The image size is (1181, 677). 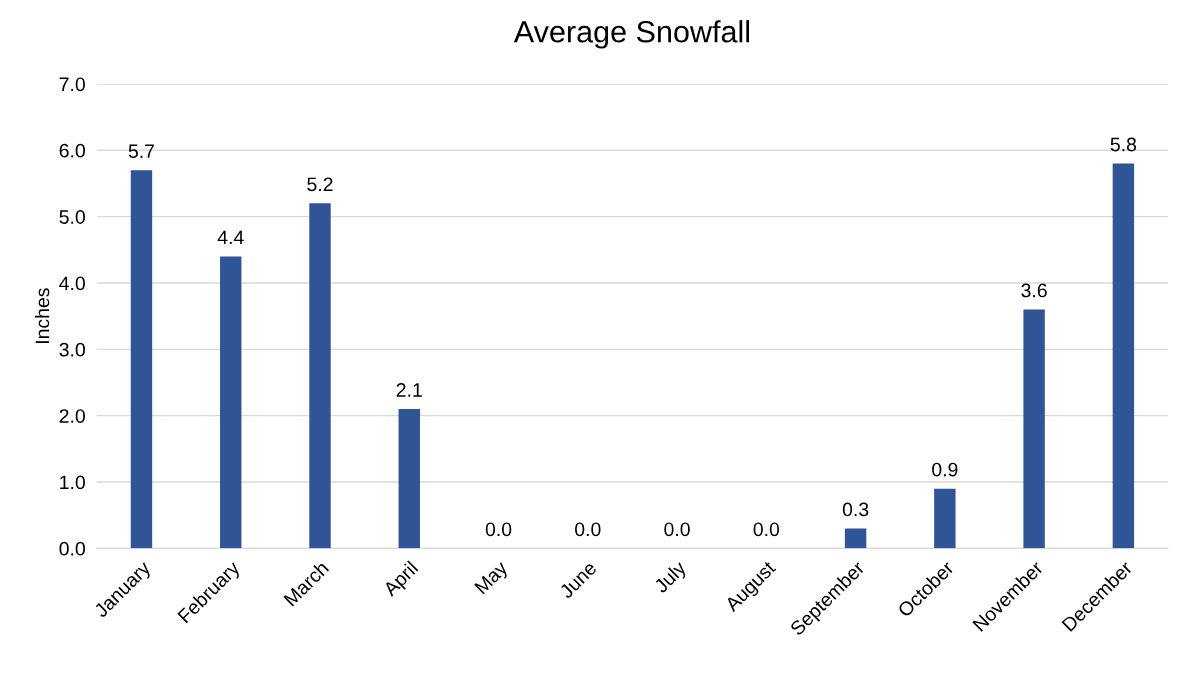 I want to click on data-label: 2.1, so click(x=409, y=390).